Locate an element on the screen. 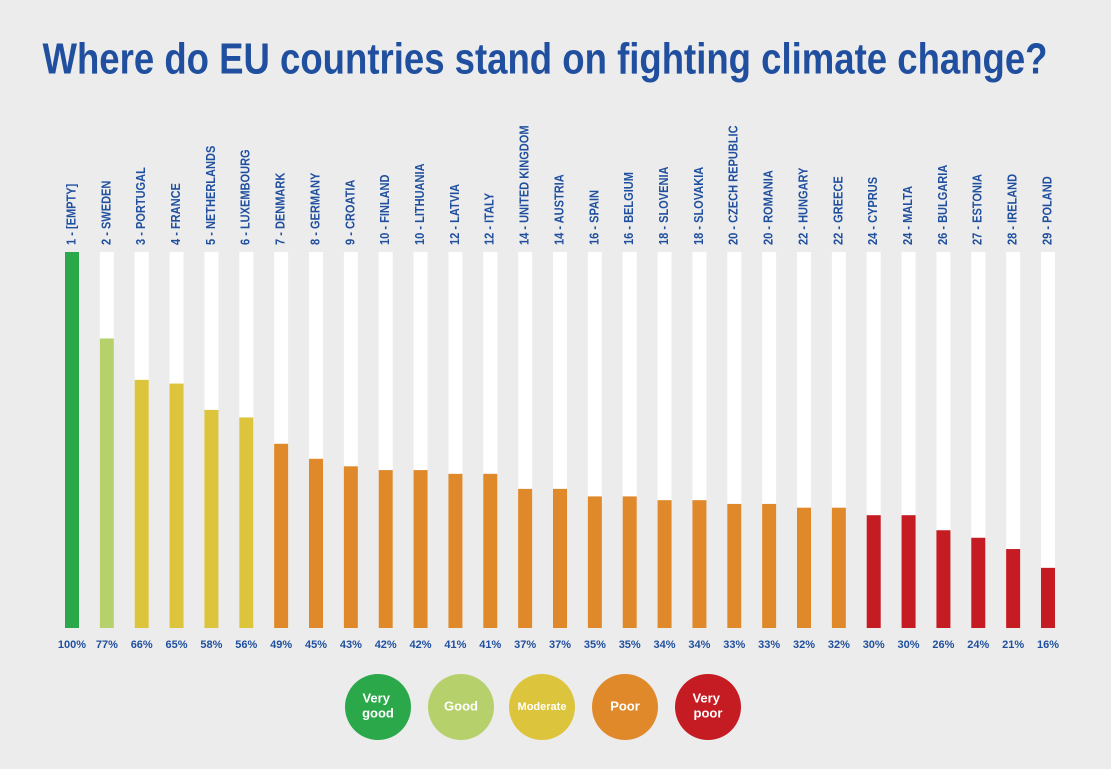  value-label: 65% is located at coordinates (177, 645).